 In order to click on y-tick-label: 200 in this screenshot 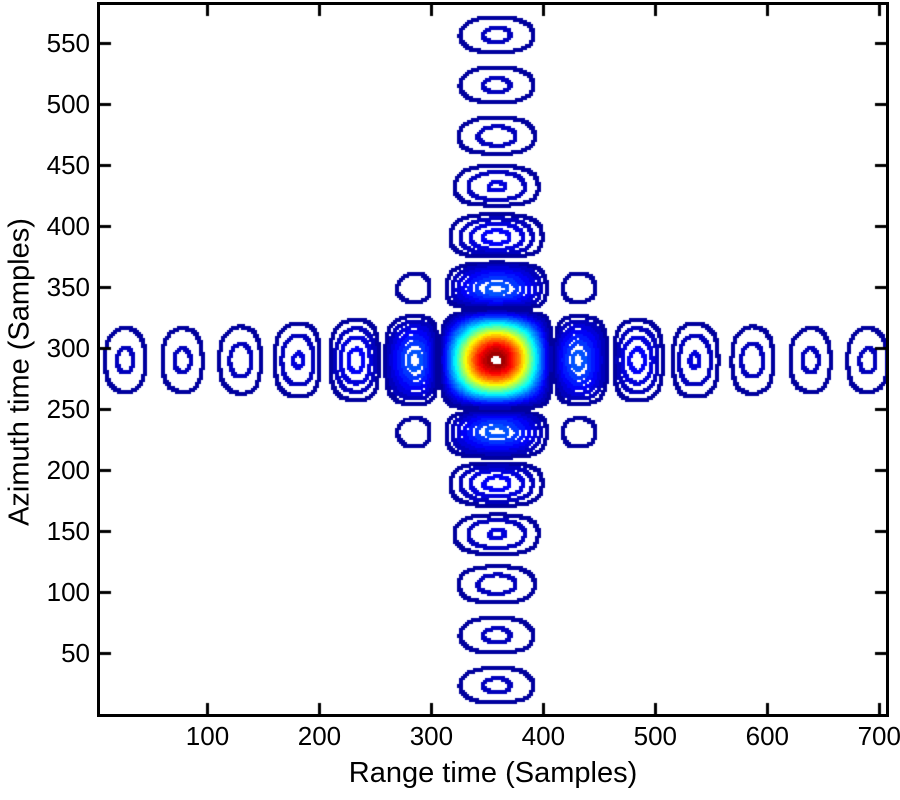, I will do `click(68, 469)`.